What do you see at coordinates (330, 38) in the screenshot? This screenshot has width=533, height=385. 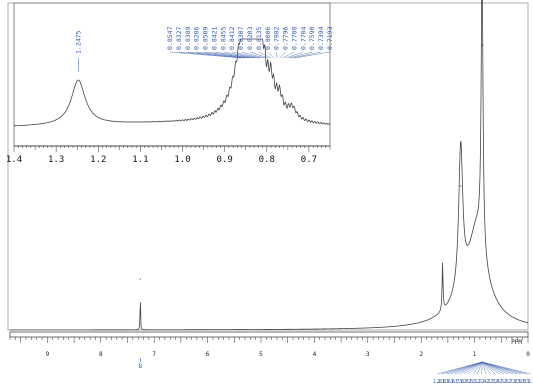 I see `inset-peak-label: 0.7193` at bounding box center [330, 38].